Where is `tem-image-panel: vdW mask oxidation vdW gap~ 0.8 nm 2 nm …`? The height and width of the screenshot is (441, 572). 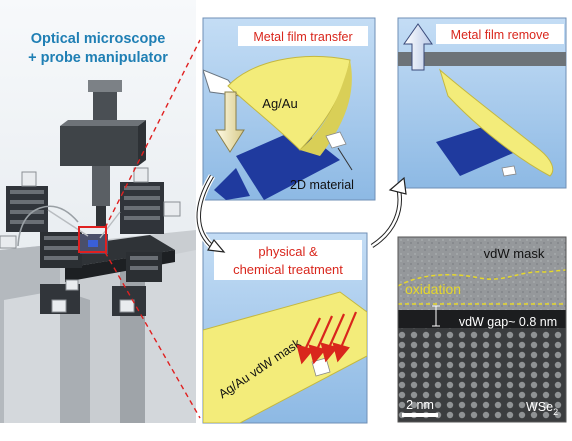 tem-image-panel: vdW mask oxidation vdW gap~ 0.8 nm 2 nm … is located at coordinates (482, 329).